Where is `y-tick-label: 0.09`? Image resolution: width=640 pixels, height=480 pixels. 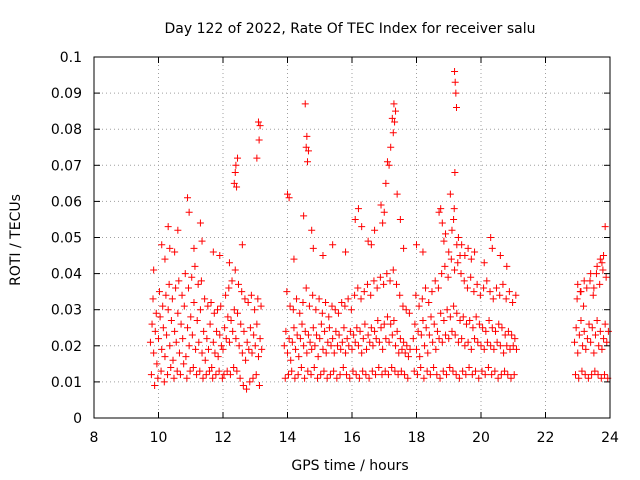 y-tick-label: 0.09 is located at coordinates (66, 94).